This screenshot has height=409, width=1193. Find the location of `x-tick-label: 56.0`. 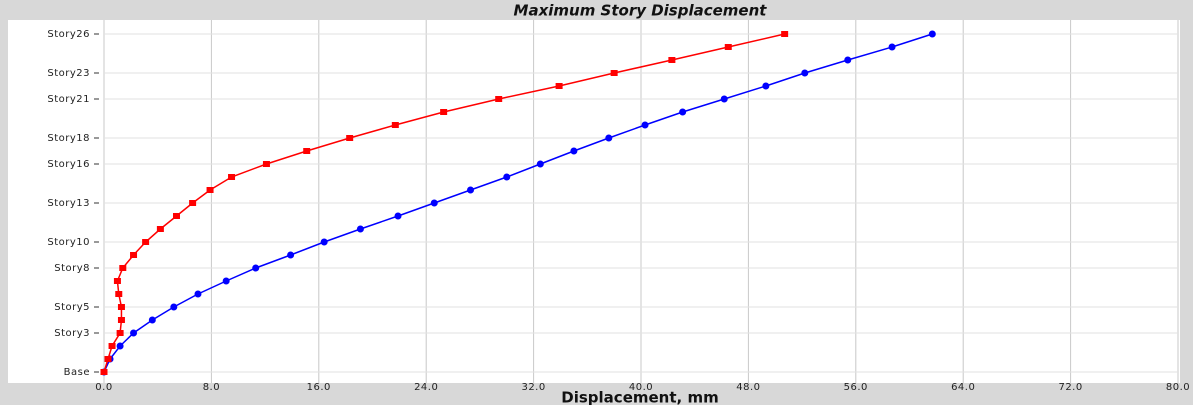

x-tick-label: 56.0 is located at coordinates (856, 387).